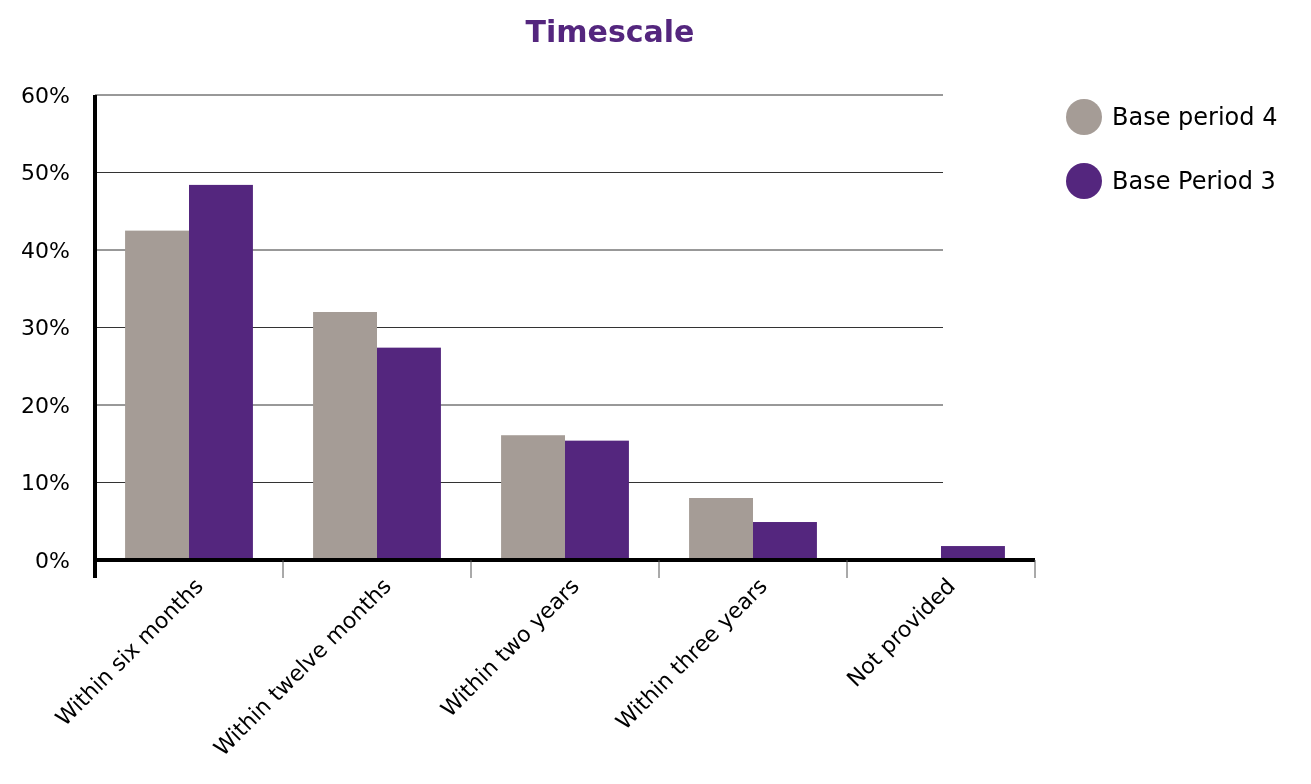 Image resolution: width=1311 pixels, height=784 pixels. Describe the element at coordinates (45, 250) in the screenshot. I see `y-tick-label: 40%` at that location.